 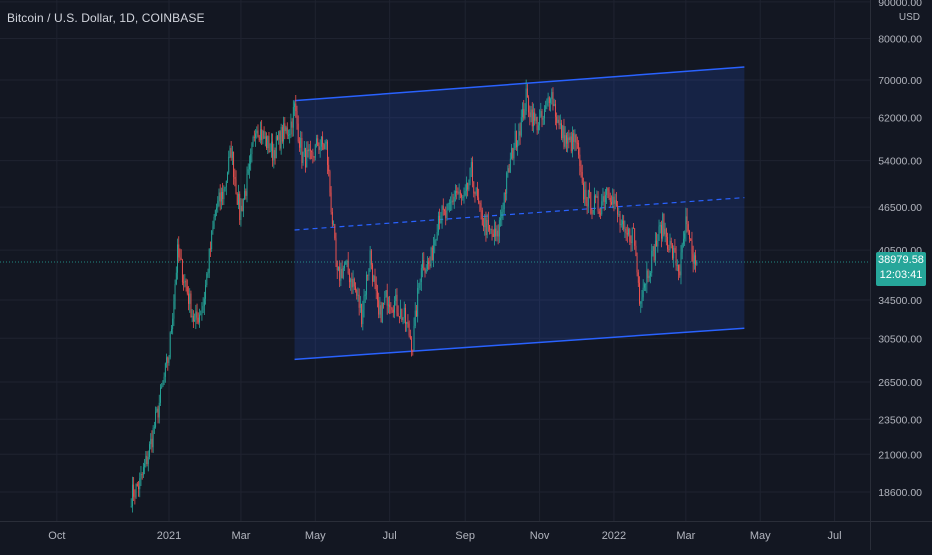 I want to click on y-tick-label: 26500.00, so click(x=900, y=383).